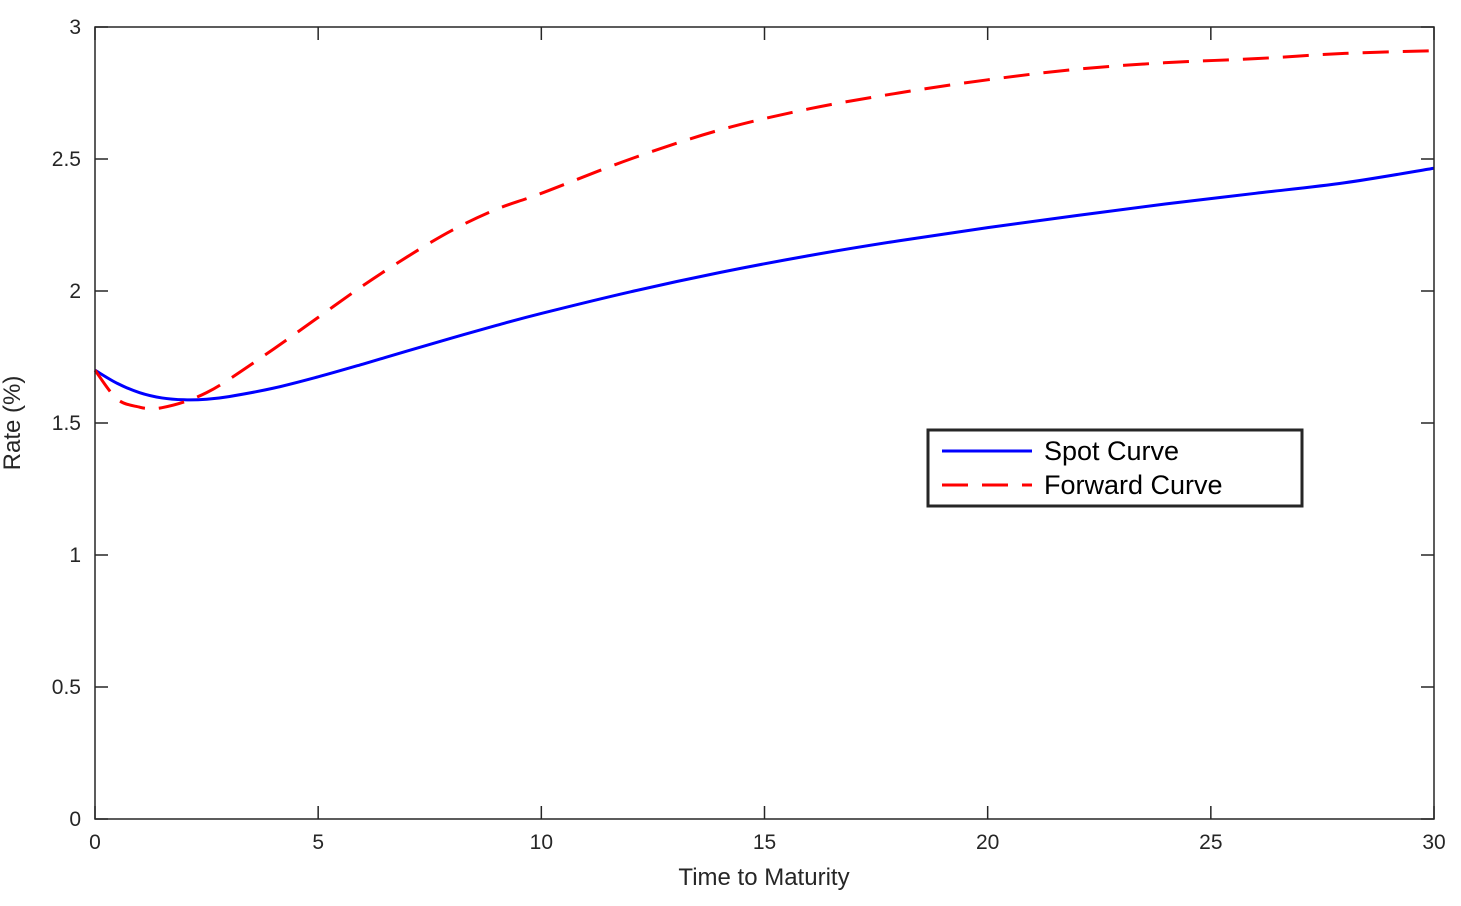  Describe the element at coordinates (1133, 485) in the screenshot. I see `legend-label-forward-curve: Forward Curve` at that location.